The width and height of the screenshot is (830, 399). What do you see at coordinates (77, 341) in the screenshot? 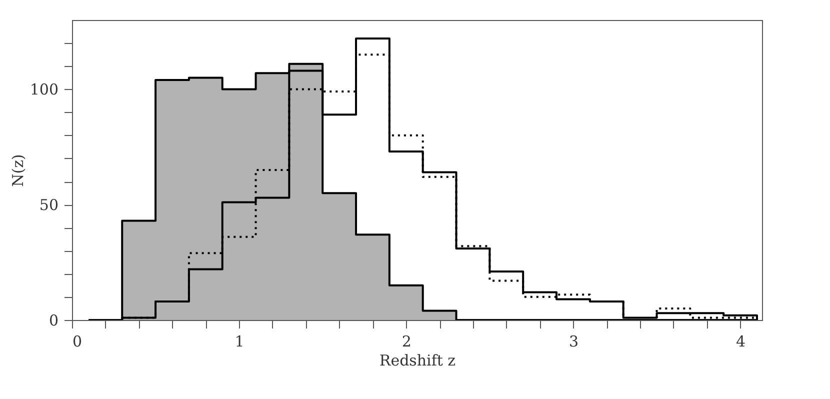
I see `x-tick-label: 0` at bounding box center [77, 341].